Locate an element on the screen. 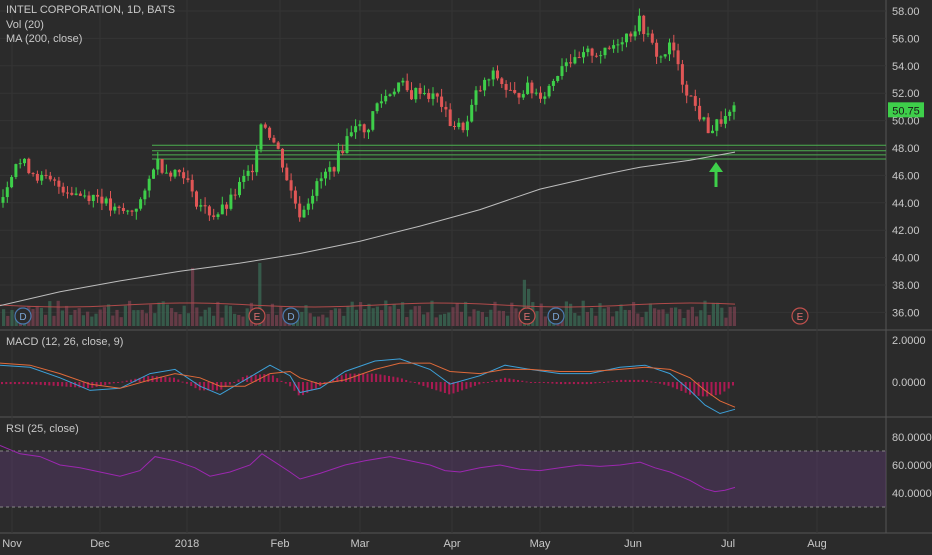 Image resolution: width=932 pixels, height=555 pixels. price-tick-label: 40.00 is located at coordinates (906, 259).